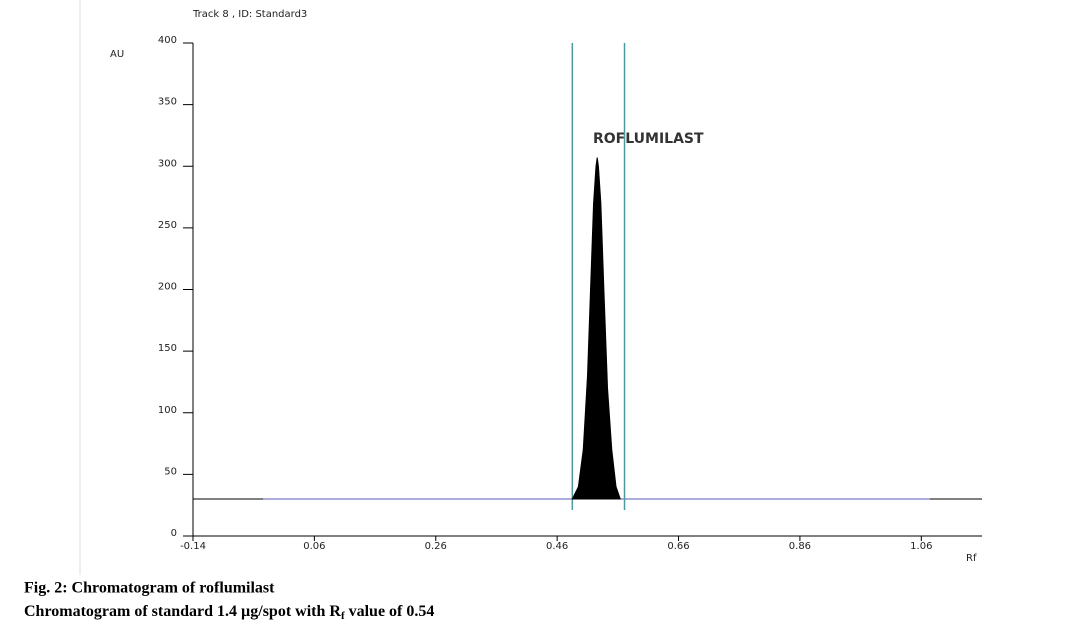 The height and width of the screenshot is (635, 1090). Describe the element at coordinates (149, 588) in the screenshot. I see `caption-title: Fig. 2: Chromatogram of roflumilast` at that location.